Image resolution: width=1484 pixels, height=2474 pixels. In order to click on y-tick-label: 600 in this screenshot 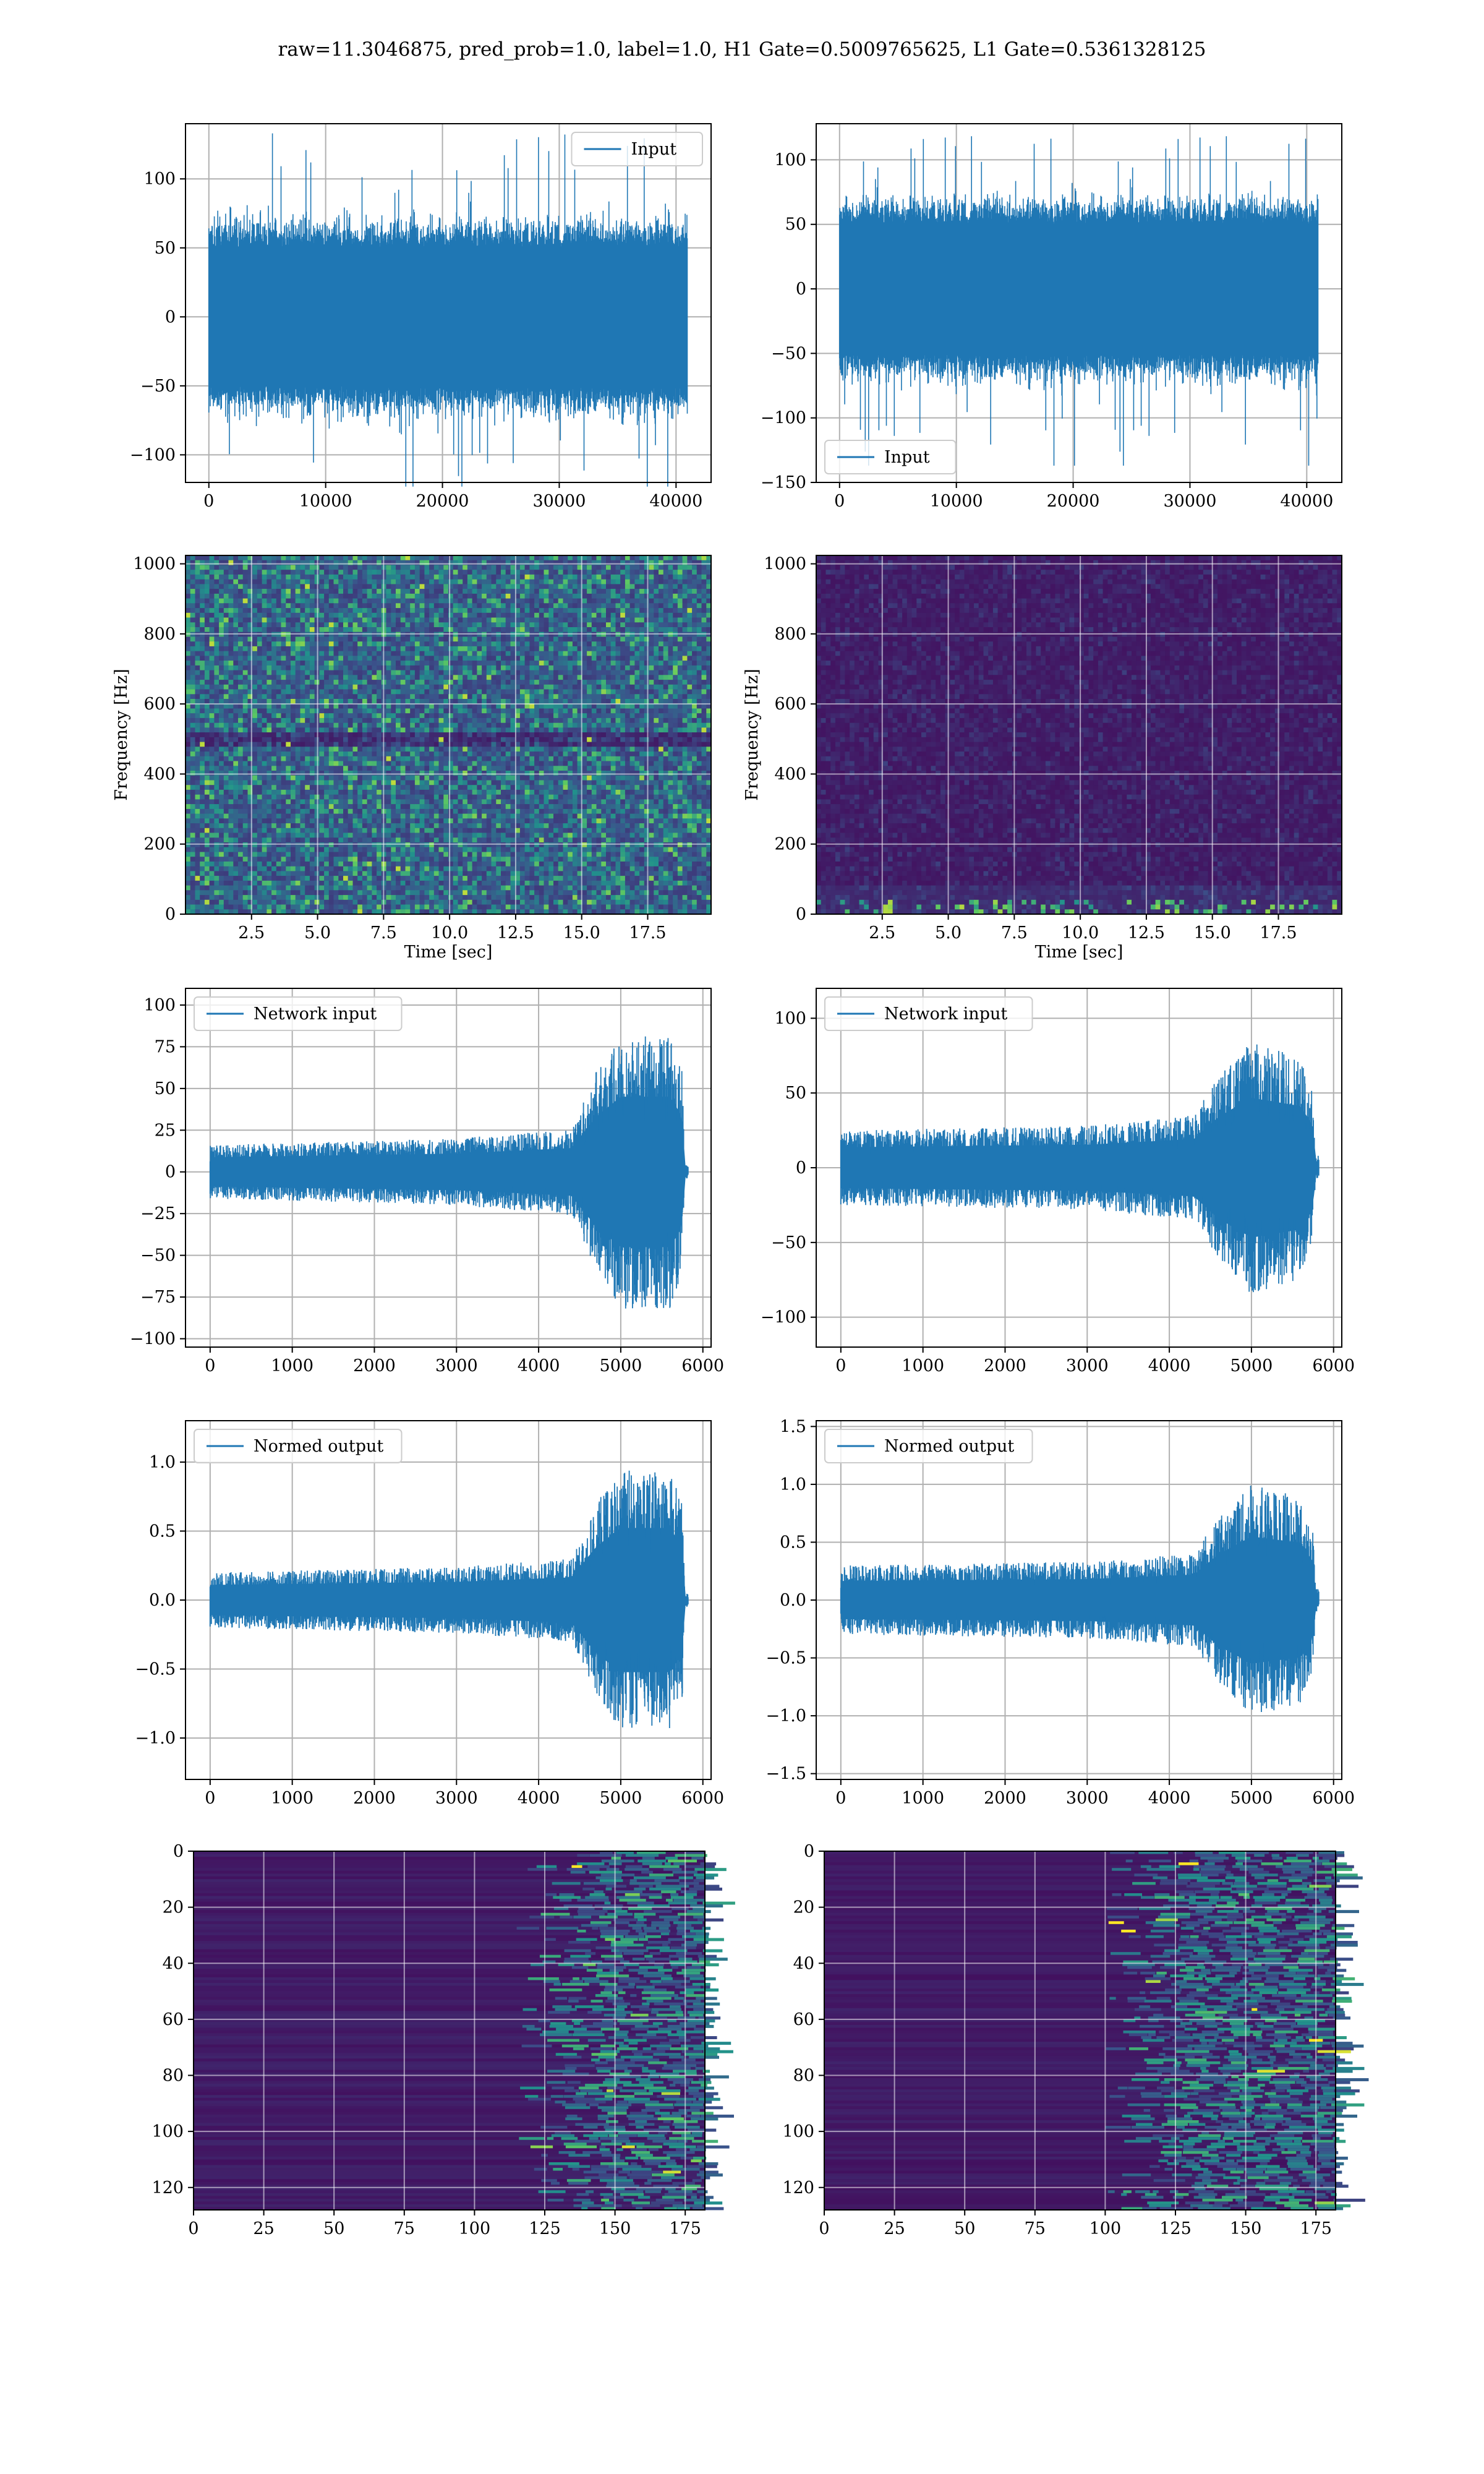, I will do `click(790, 705)`.